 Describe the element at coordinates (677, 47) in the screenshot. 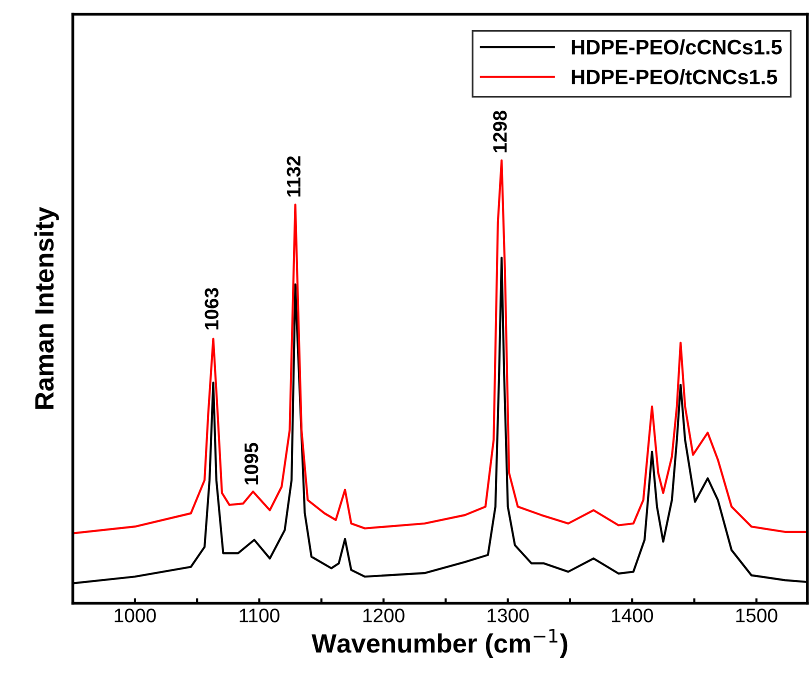

I see `legend-label: HDPE-PEO/cCNCs1.5` at that location.